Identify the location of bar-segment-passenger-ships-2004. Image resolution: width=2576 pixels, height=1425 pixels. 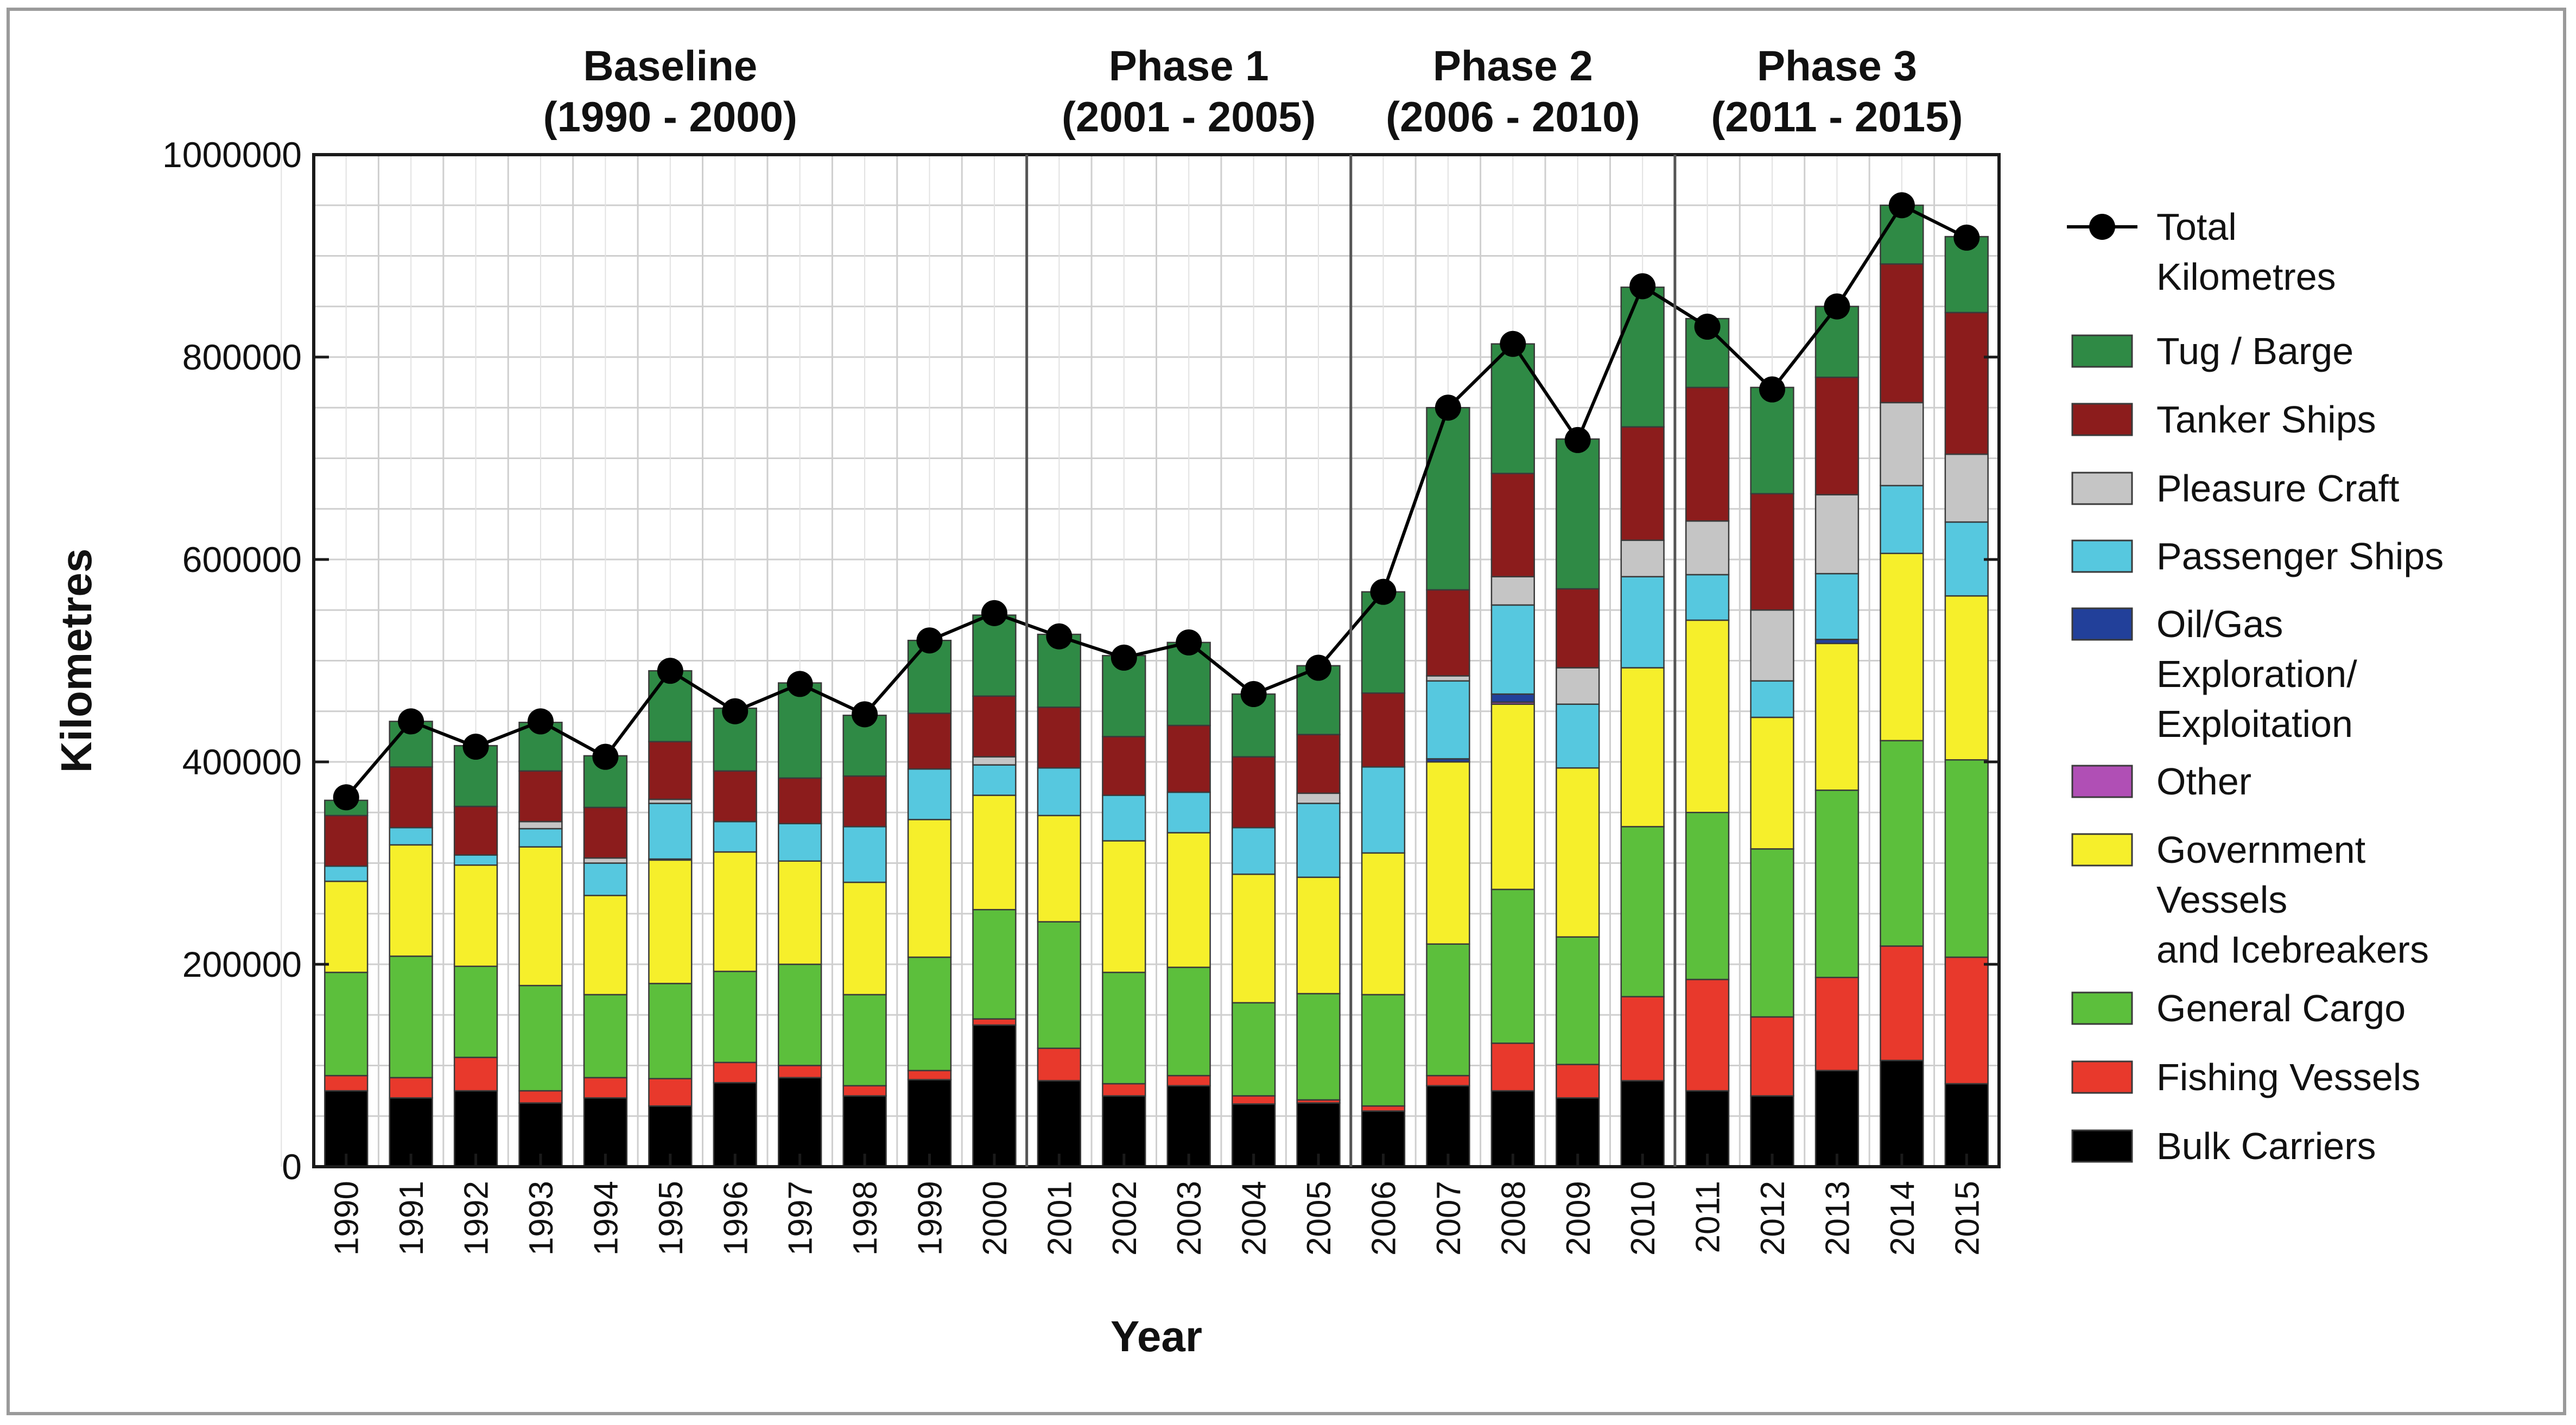
(1253, 850).